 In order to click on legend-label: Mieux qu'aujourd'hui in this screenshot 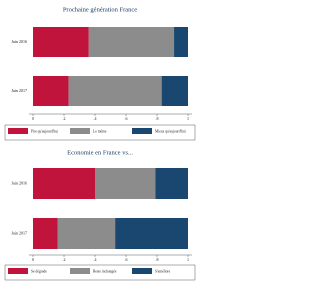, I will do `click(170, 131)`.